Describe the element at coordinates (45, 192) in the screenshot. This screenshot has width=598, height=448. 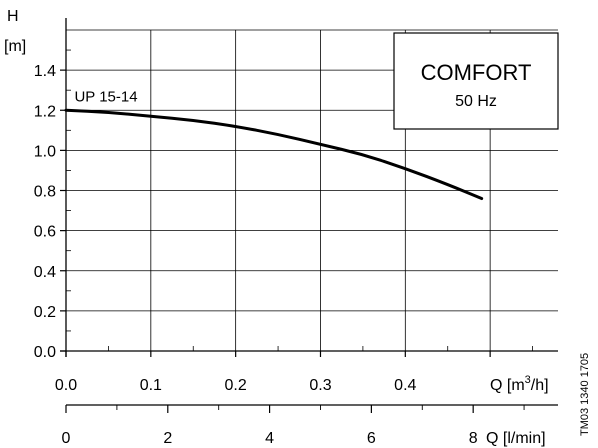
I see `y-tick-label: 0.8` at that location.